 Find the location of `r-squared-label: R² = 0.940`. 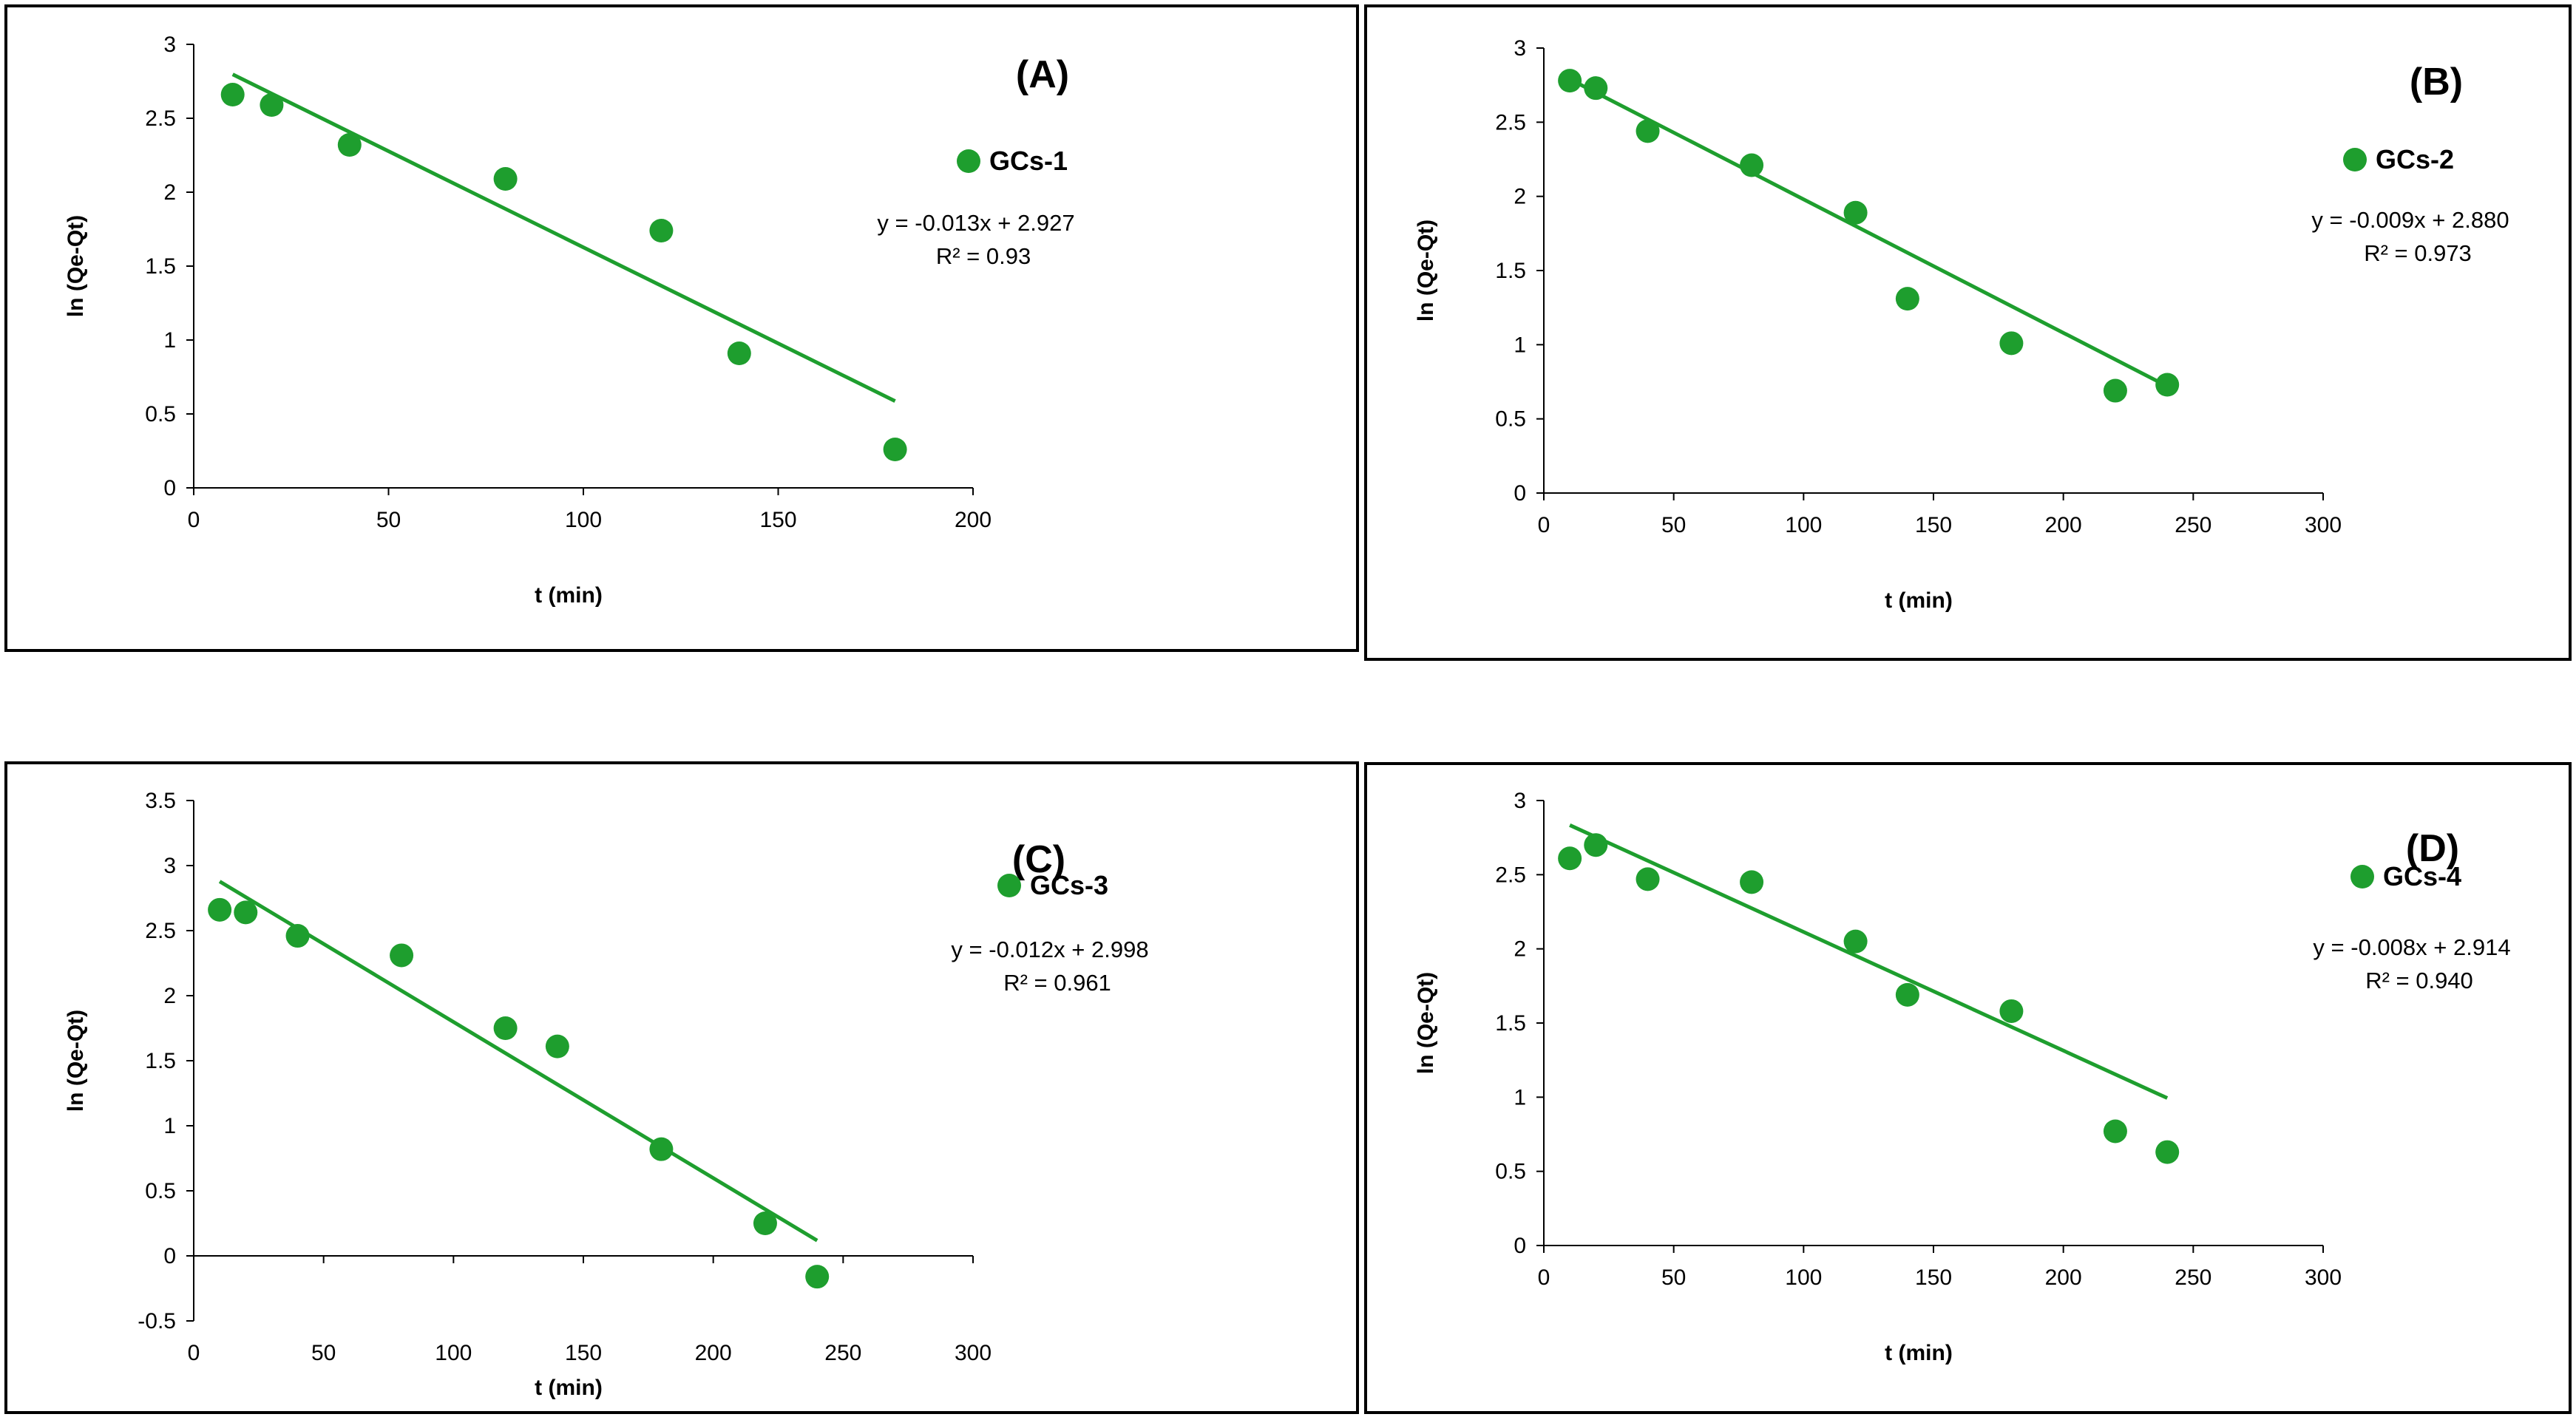

r-squared-label: R² = 0.940 is located at coordinates (2419, 981).